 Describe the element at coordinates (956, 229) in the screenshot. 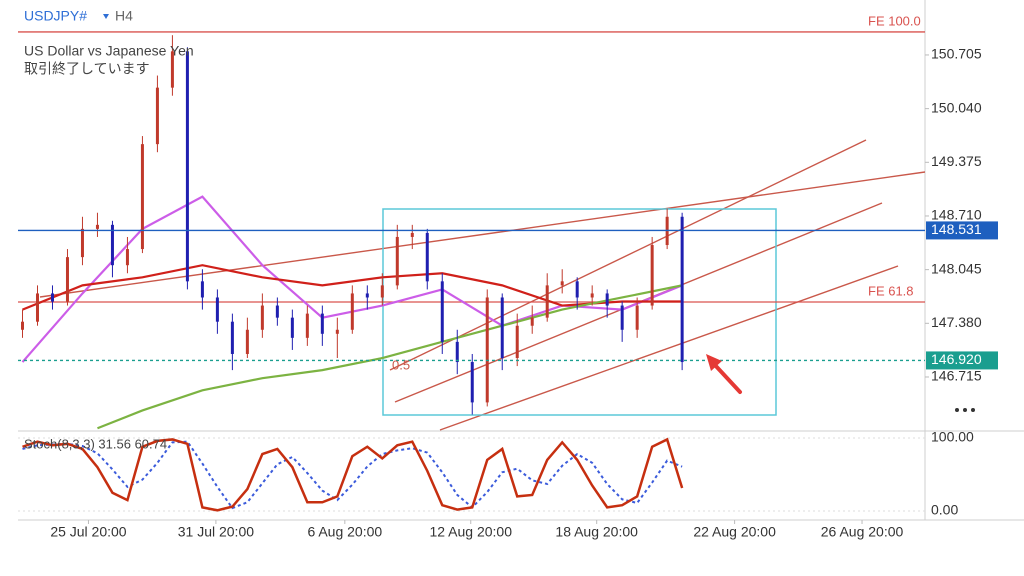

I see `price-tag-label: 148.531` at that location.